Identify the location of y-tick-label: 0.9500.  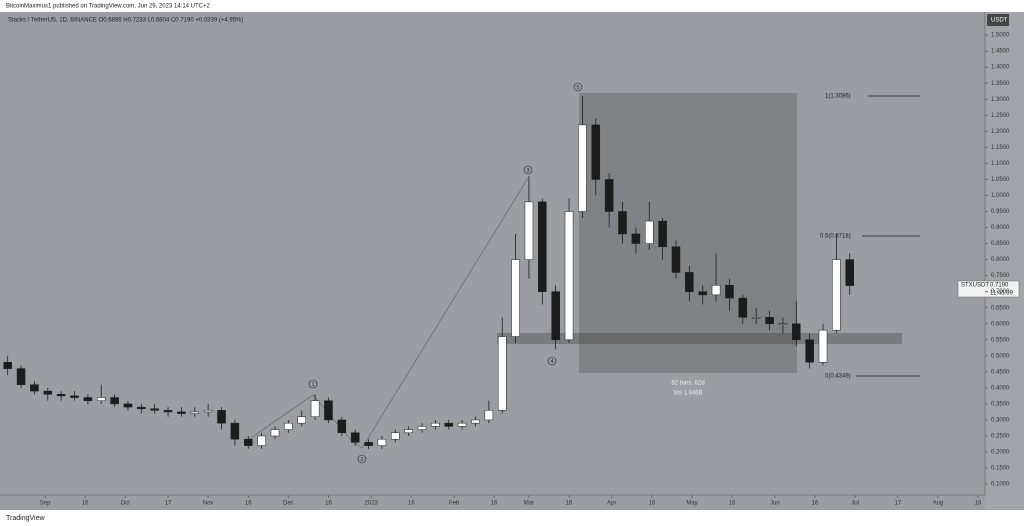
(1000, 212).